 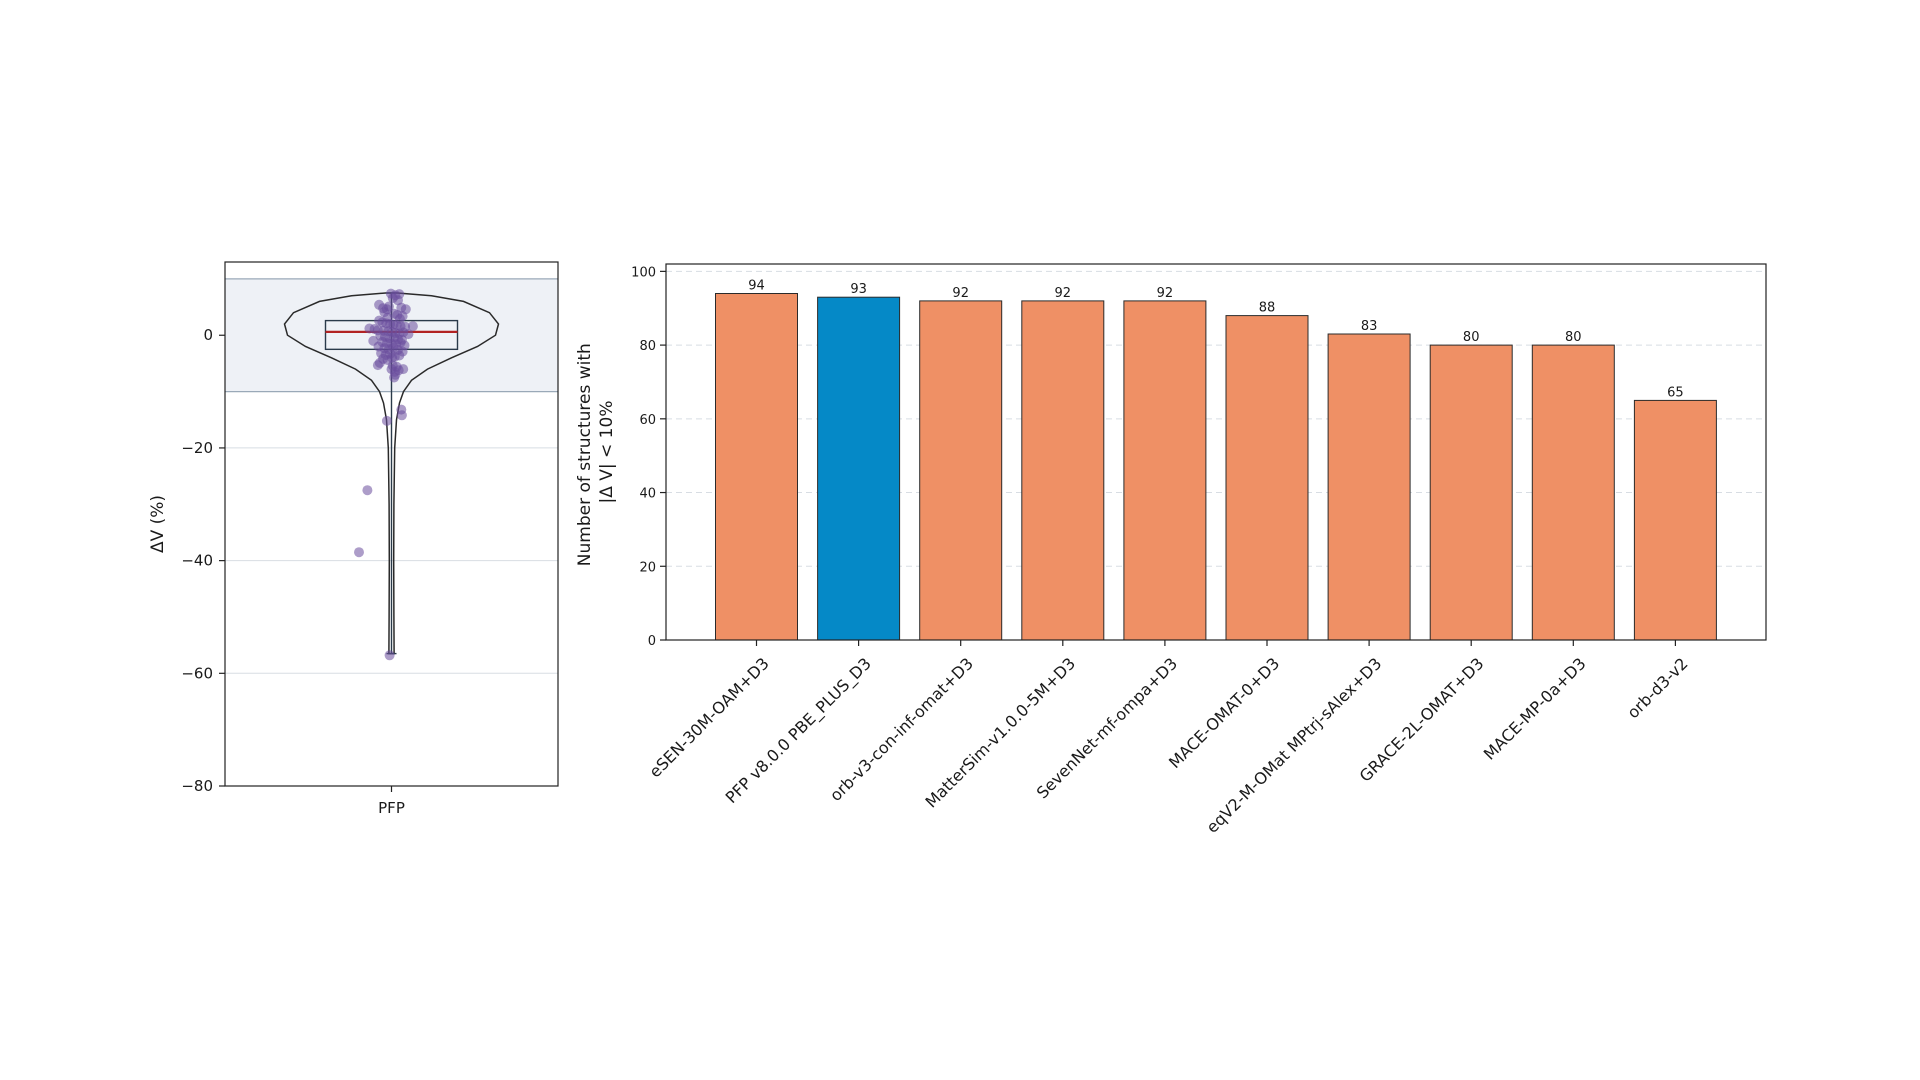 I want to click on violin-y-tick-label: 0, so click(x=208, y=335).